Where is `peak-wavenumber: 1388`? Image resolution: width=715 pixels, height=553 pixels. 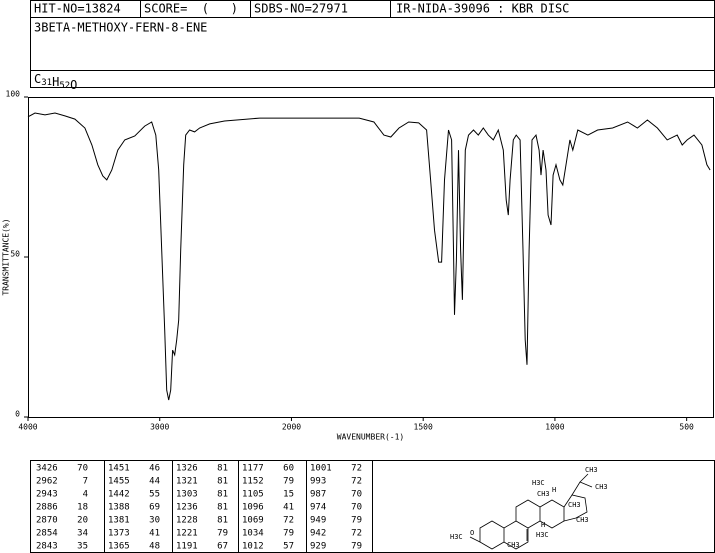 peak-wavenumber: 1388 is located at coordinates (119, 508).